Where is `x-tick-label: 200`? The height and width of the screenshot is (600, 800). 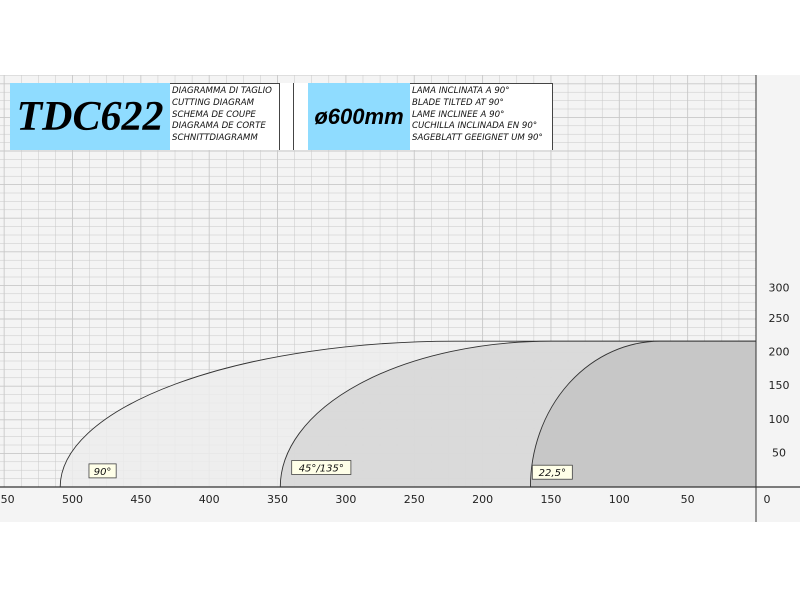
x-tick-label: 200 is located at coordinates (482, 499).